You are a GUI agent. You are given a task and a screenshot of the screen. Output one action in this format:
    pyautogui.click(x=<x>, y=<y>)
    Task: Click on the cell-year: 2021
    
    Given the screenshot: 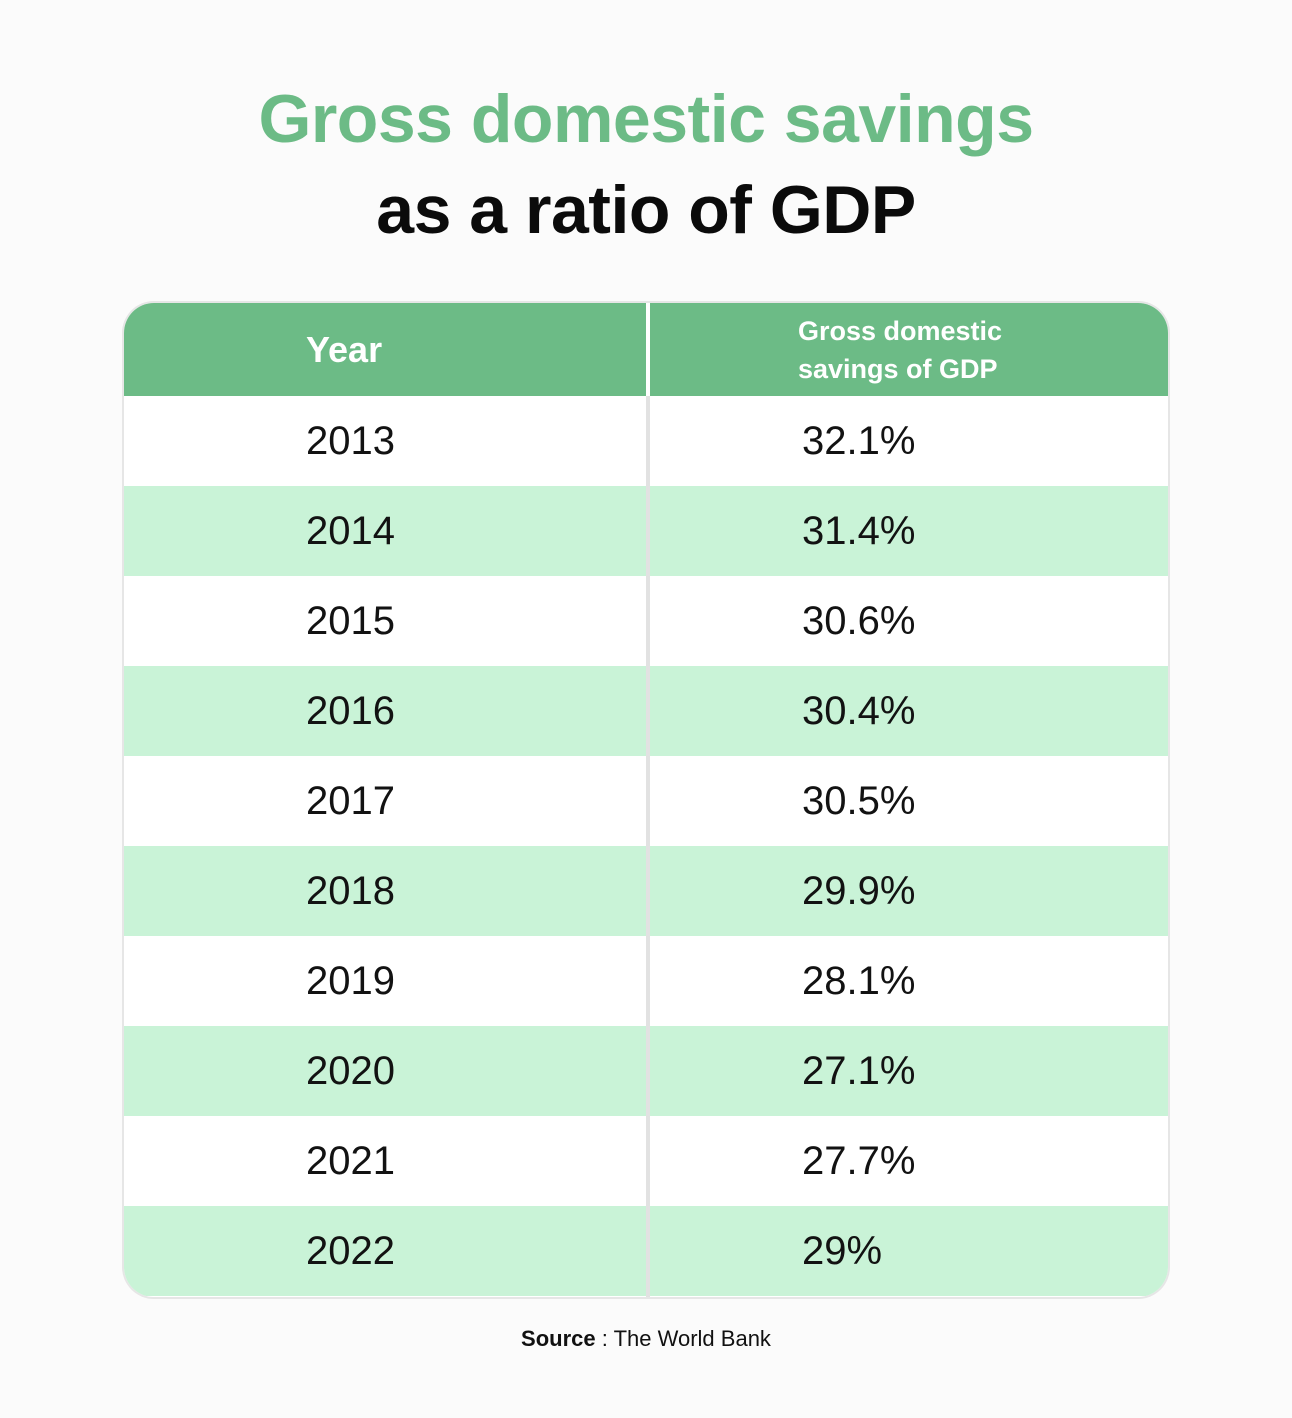 What is the action you would take?
    pyautogui.click(x=350, y=1160)
    